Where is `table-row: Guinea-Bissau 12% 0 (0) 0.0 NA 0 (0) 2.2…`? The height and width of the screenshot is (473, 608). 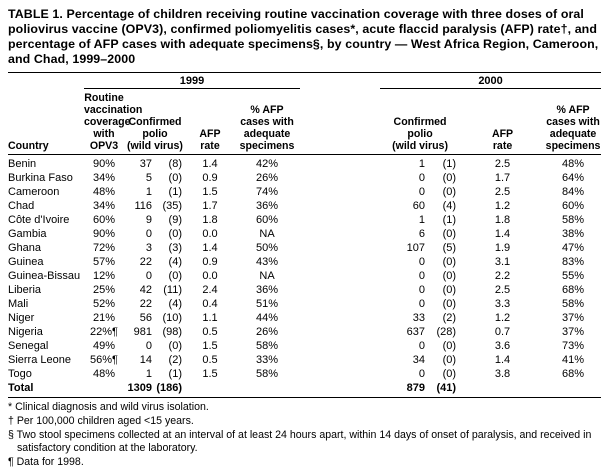 table-row: Guinea-Bissau 12% 0 (0) 0.0 NA 0 (0) 2.2… is located at coordinates (304, 276).